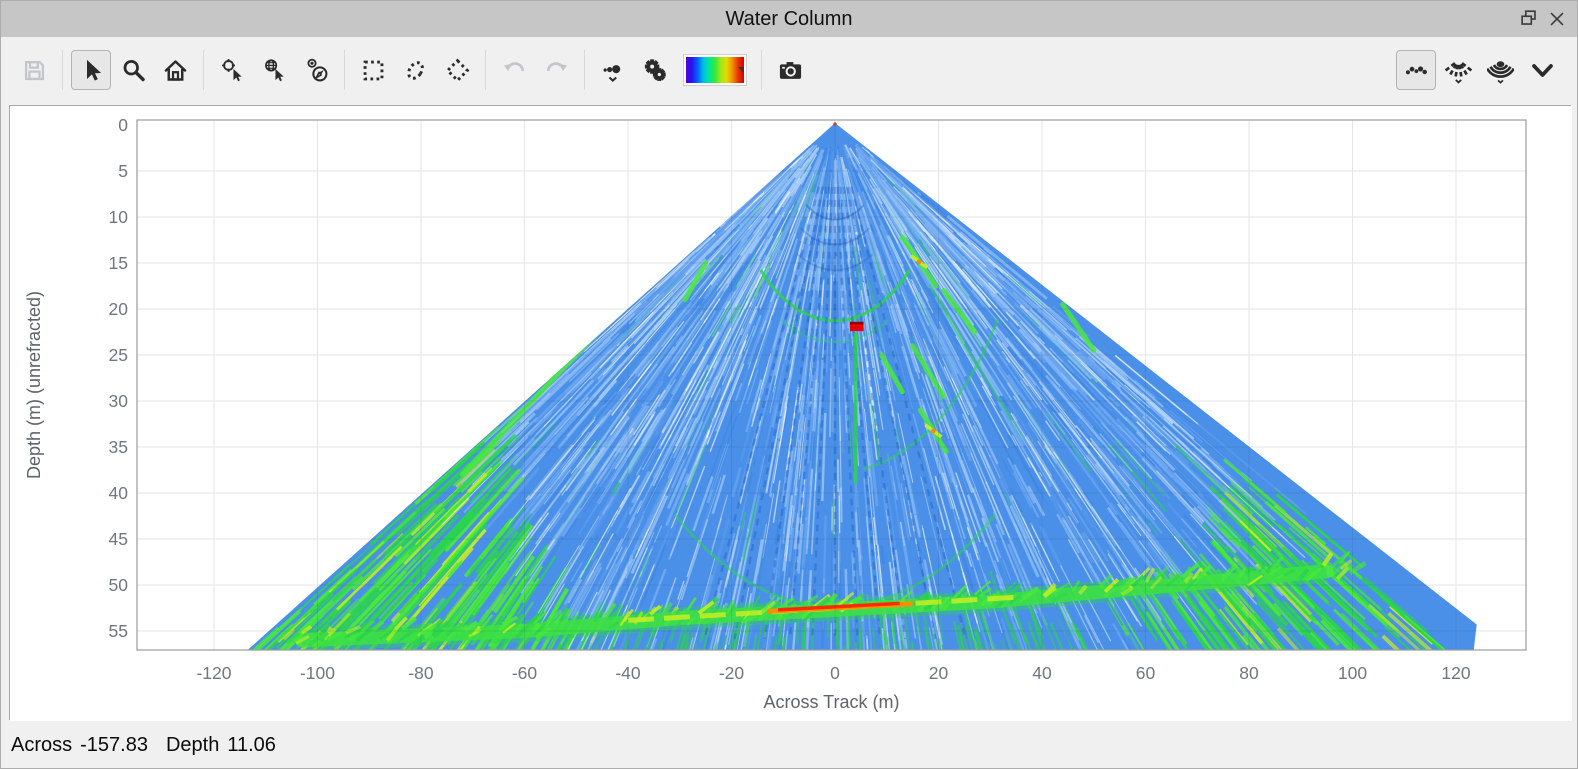 The image size is (1578, 769). I want to click on status-bar: Across -157.83 Depth 11.06, so click(143, 745).